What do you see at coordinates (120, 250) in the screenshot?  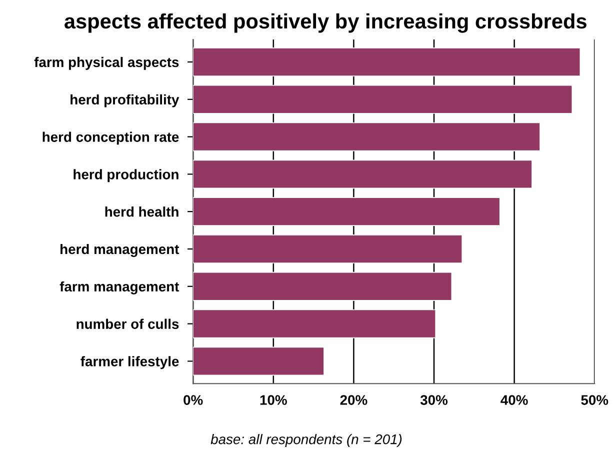 I see `y-tick-label: herd management` at bounding box center [120, 250].